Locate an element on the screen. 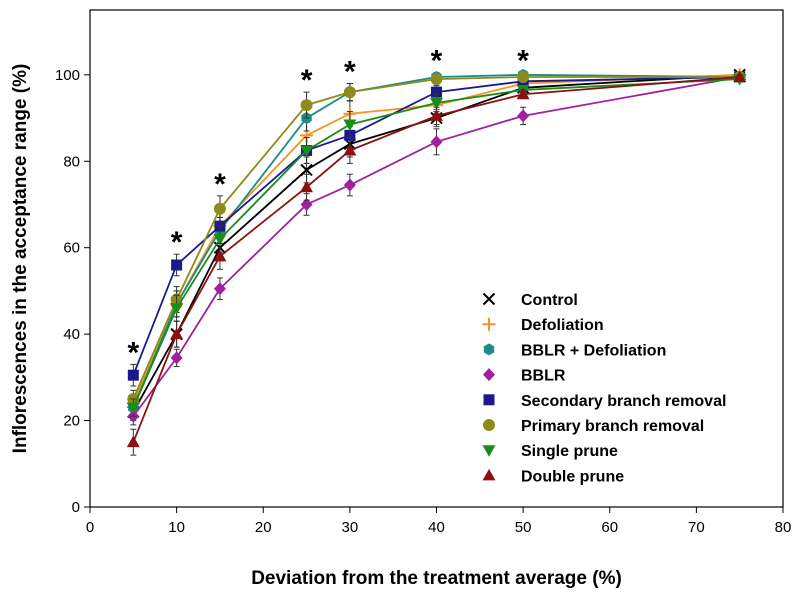 This screenshot has width=797, height=595. x-tick-label: 70 is located at coordinates (696, 527).